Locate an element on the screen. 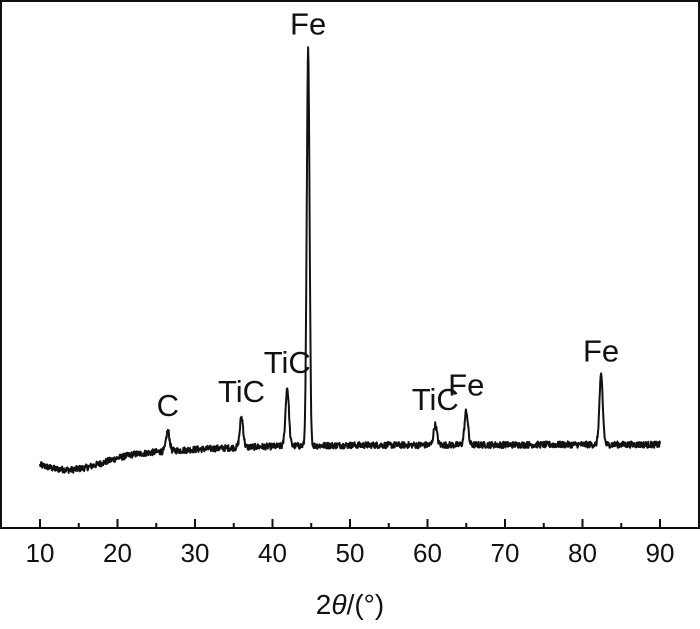 The width and height of the screenshot is (700, 629). x-ticks is located at coordinates (350, 523).